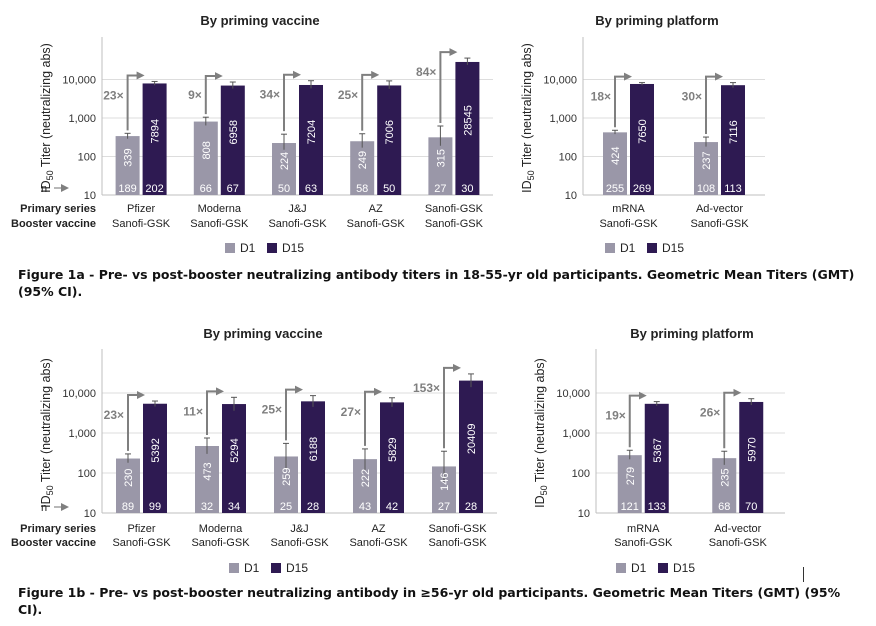  I want to click on fig1a-vaccine-row-booster: Booster vaccine, so click(53, 224).